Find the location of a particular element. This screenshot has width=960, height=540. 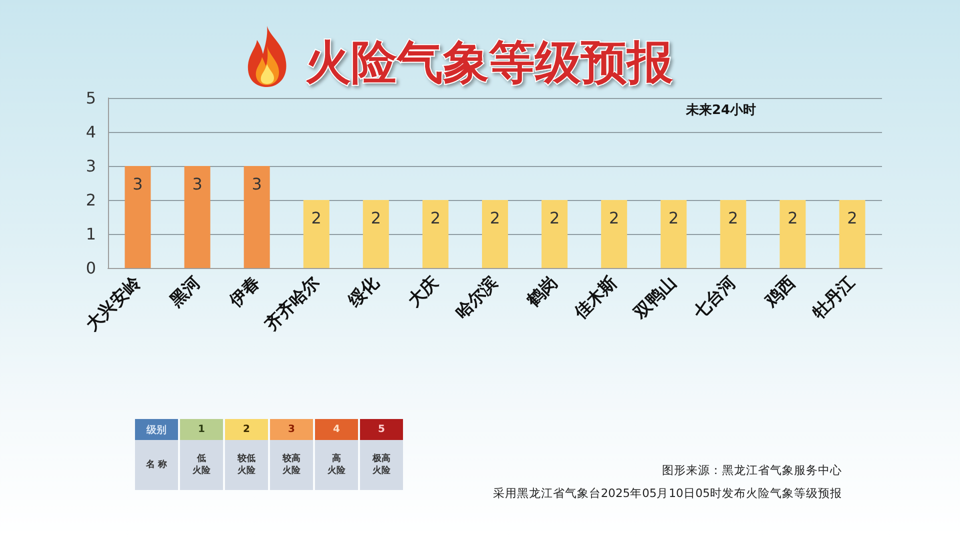

x-tick-label: 伊春 is located at coordinates (244, 292).